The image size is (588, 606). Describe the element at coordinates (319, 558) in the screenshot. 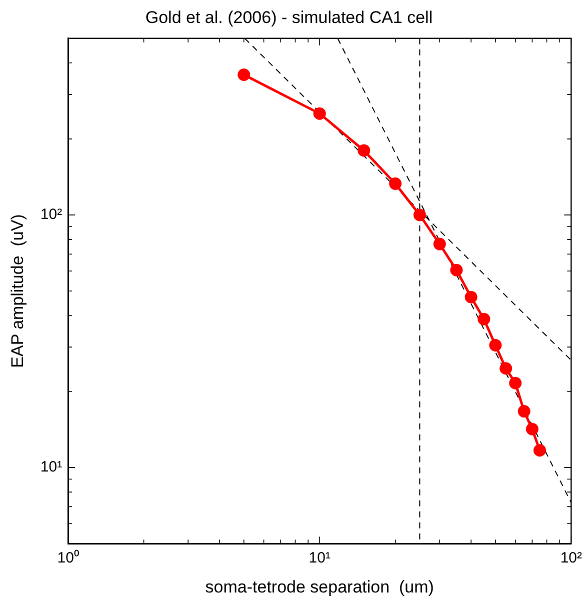

I see `x-tick-label: 10¹` at that location.